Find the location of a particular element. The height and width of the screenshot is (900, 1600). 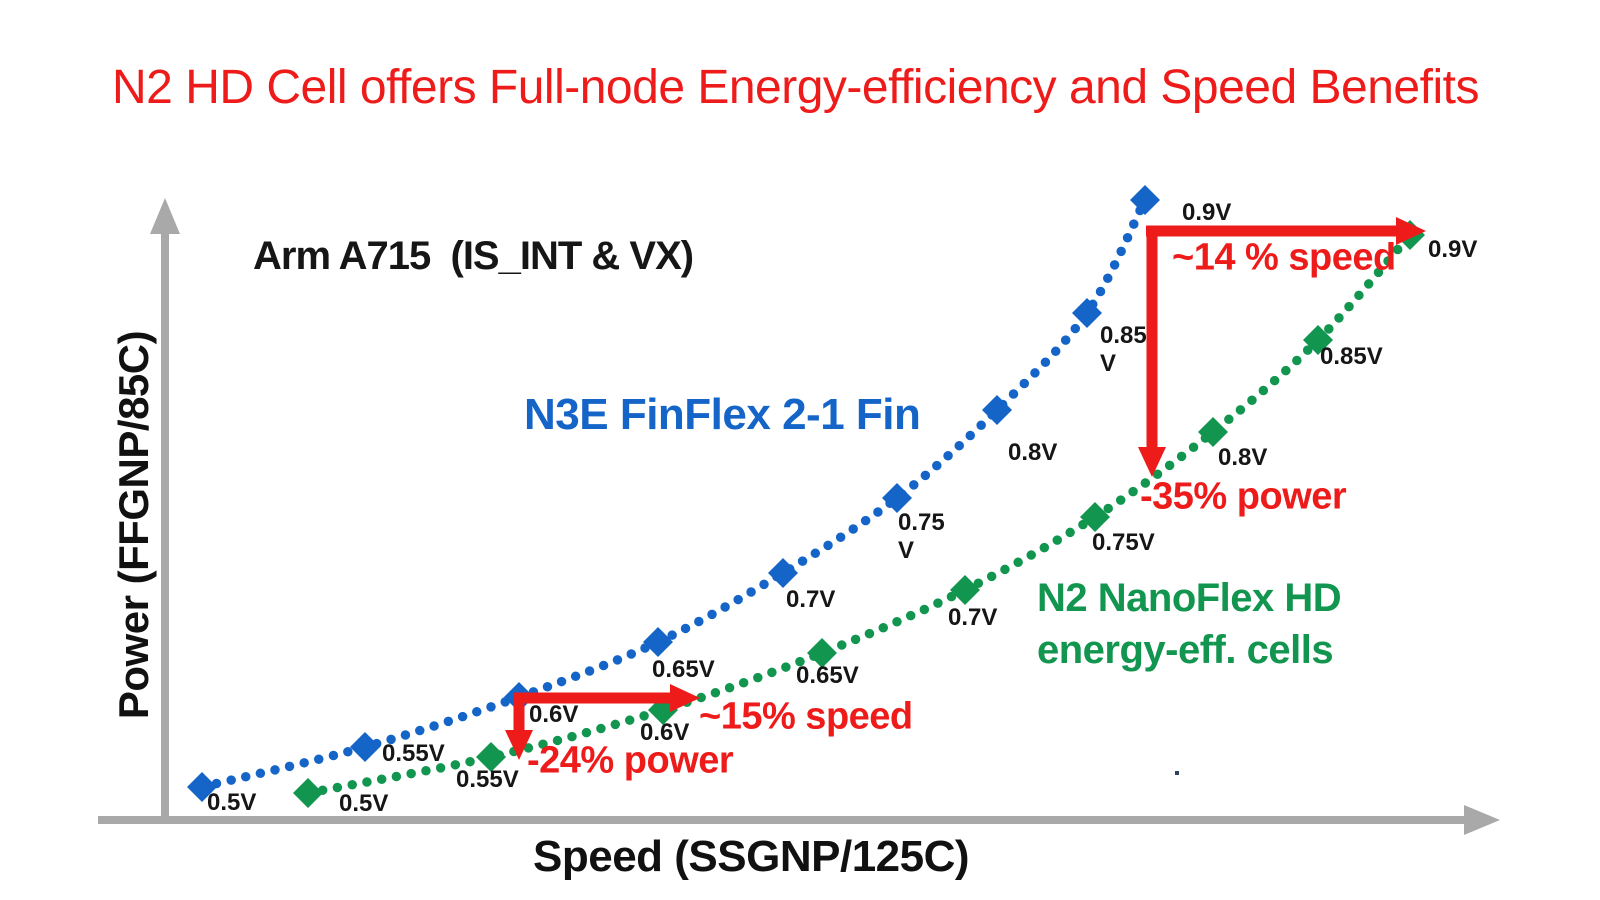

stray-dot is located at coordinates (1177, 773).